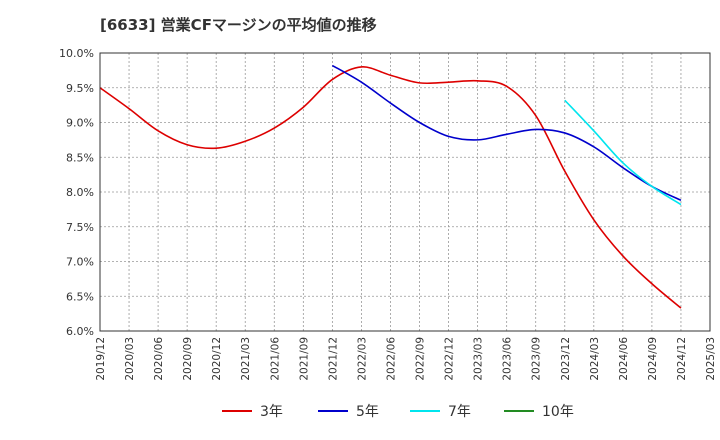 This screenshot has width=720, height=440. I want to click on y-tick-label: 10.0%, so click(76, 53).